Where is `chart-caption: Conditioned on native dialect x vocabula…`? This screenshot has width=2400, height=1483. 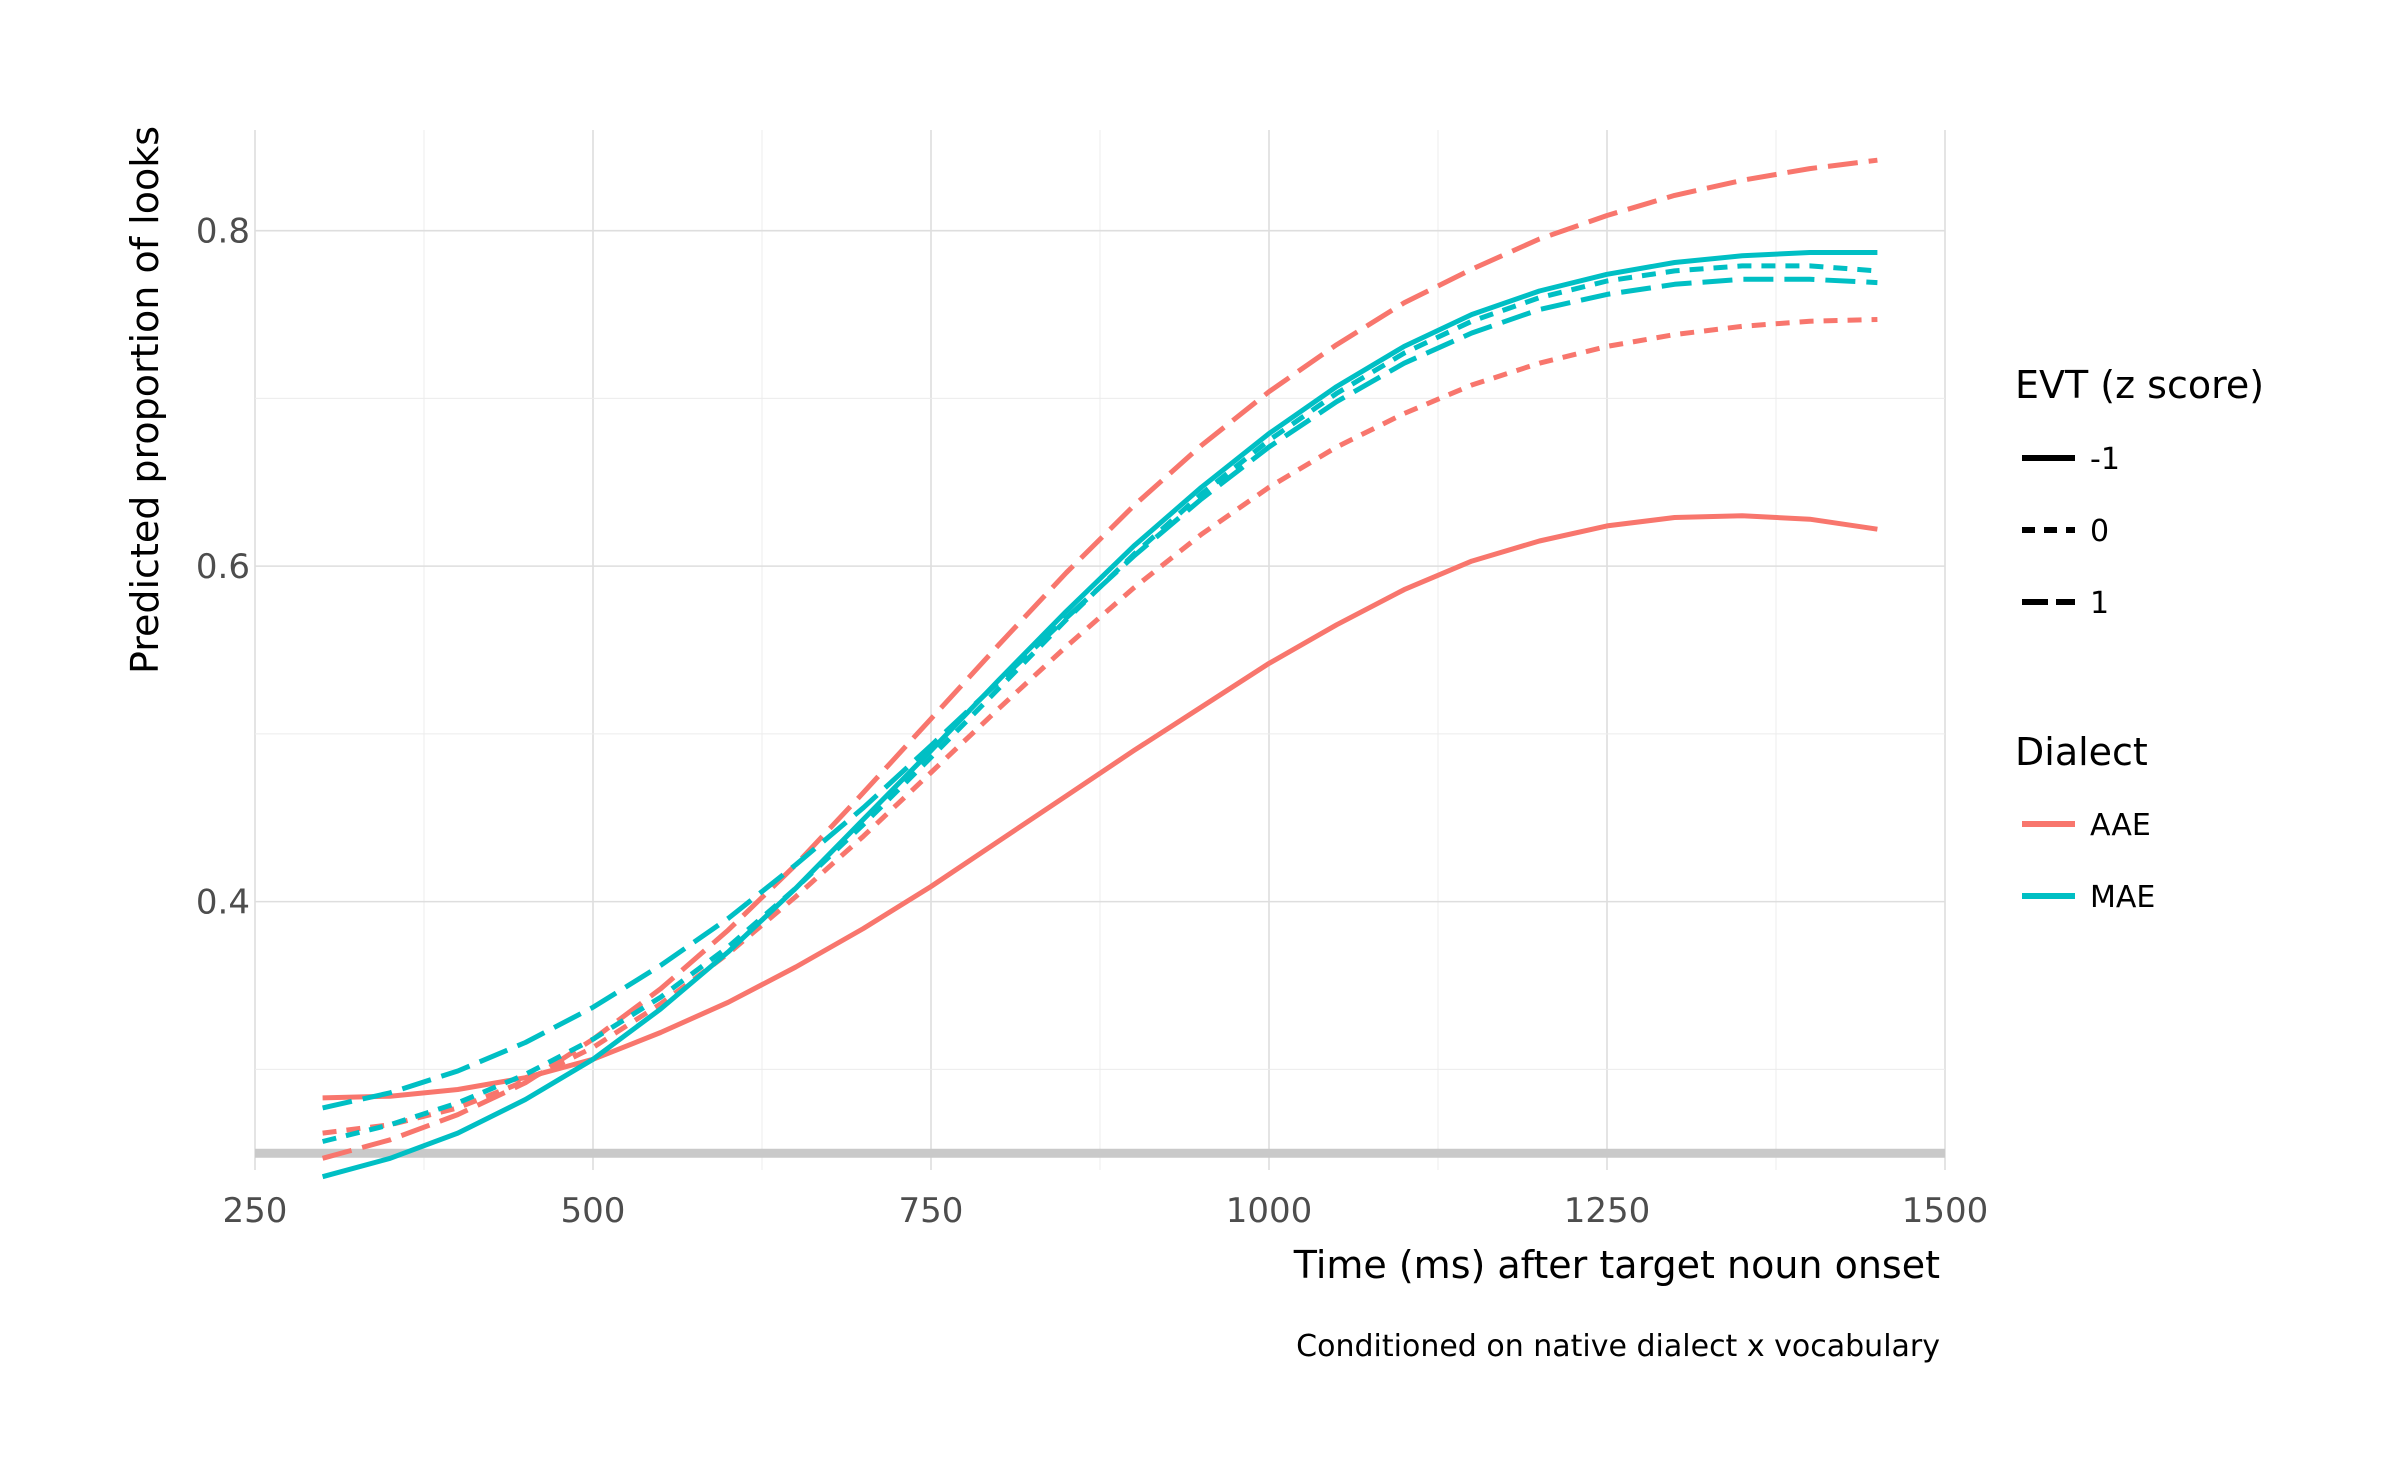 chart-caption: Conditioned on native dialect x vocabula… is located at coordinates (1618, 1346).